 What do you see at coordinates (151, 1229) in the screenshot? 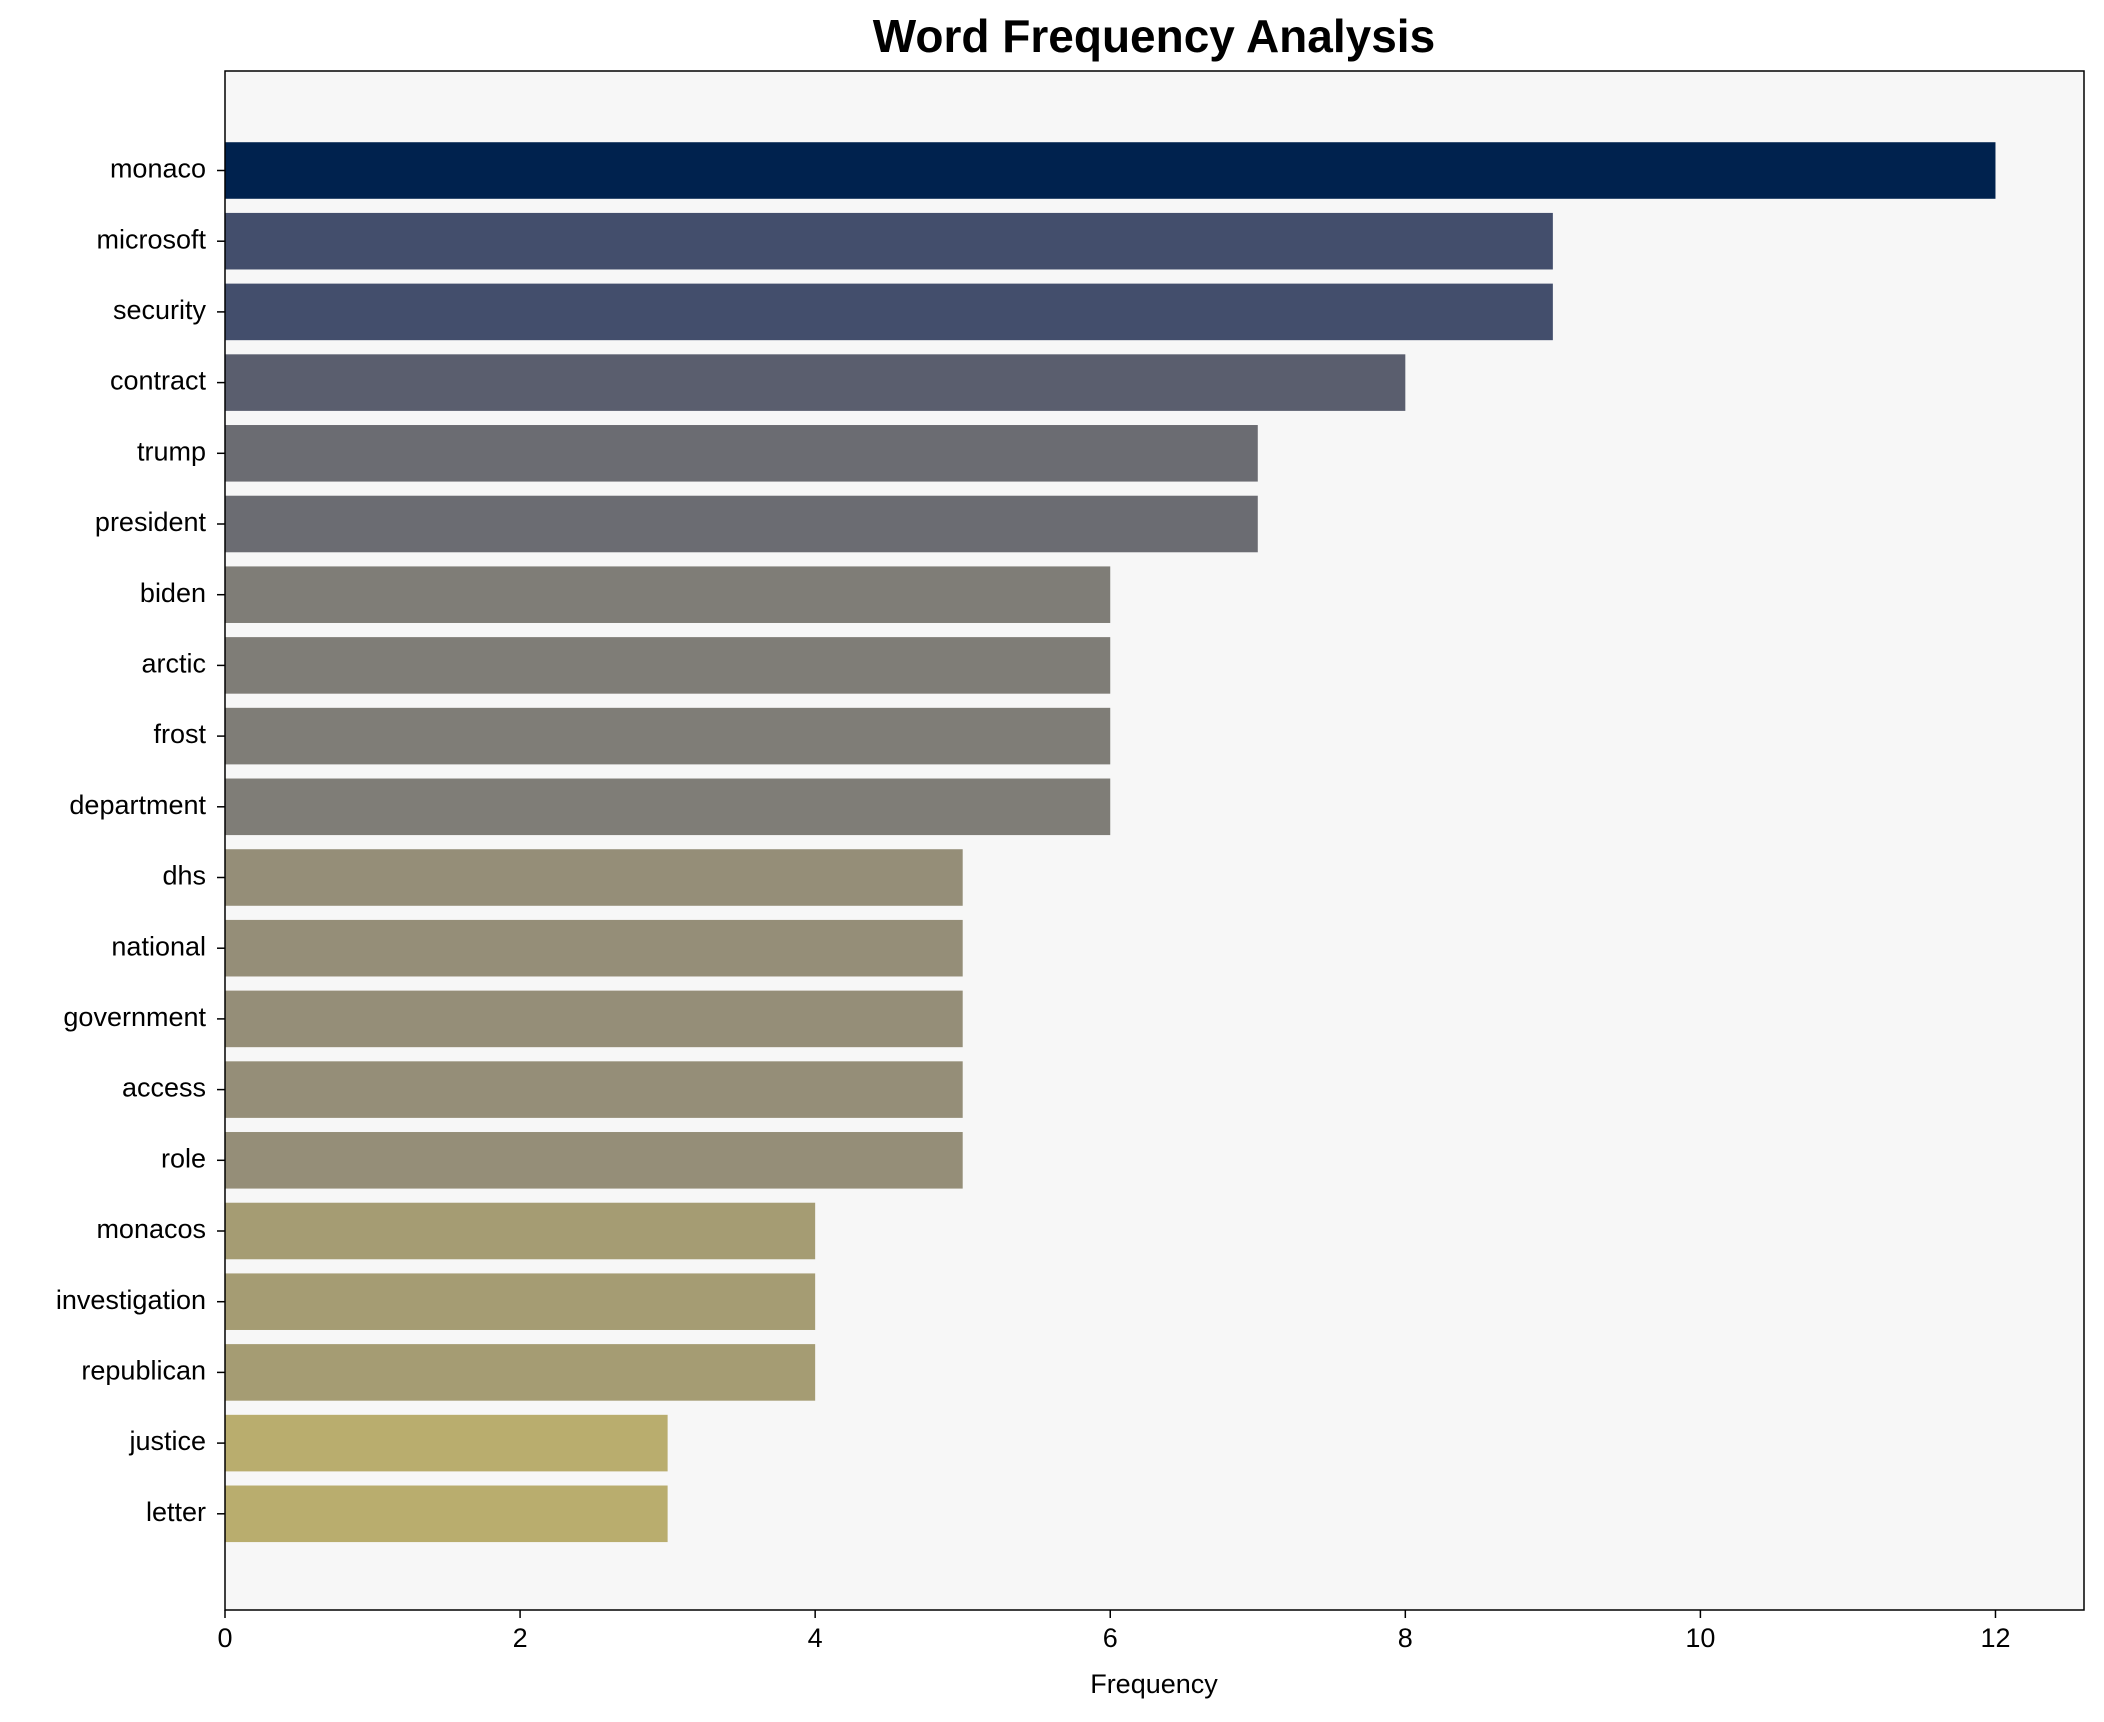
I see `y-tick-label: monacos` at bounding box center [151, 1229].